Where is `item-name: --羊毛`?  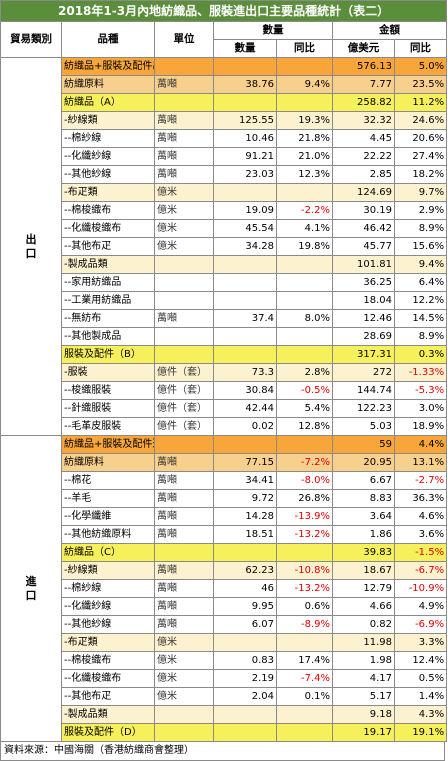 item-name: --羊毛 is located at coordinates (108, 498).